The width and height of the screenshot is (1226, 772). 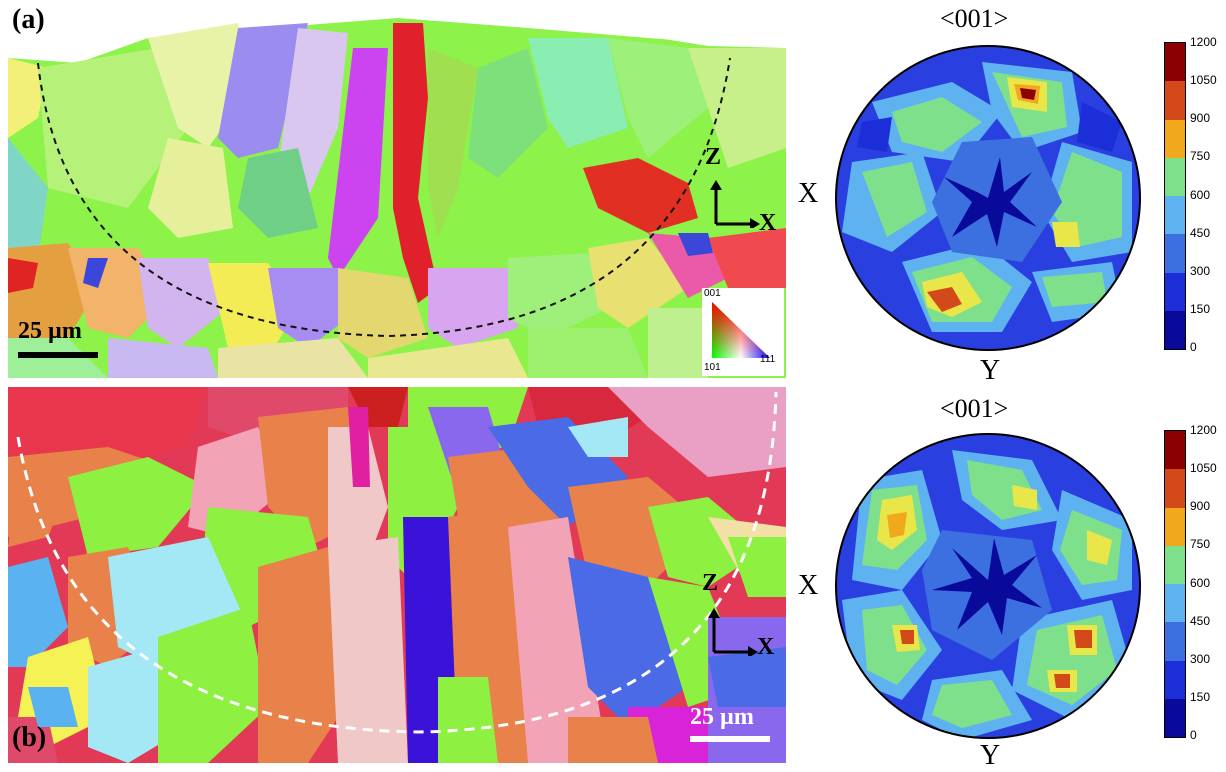 I want to click on pole-figure-a-y-label: Y, so click(x=990, y=370).